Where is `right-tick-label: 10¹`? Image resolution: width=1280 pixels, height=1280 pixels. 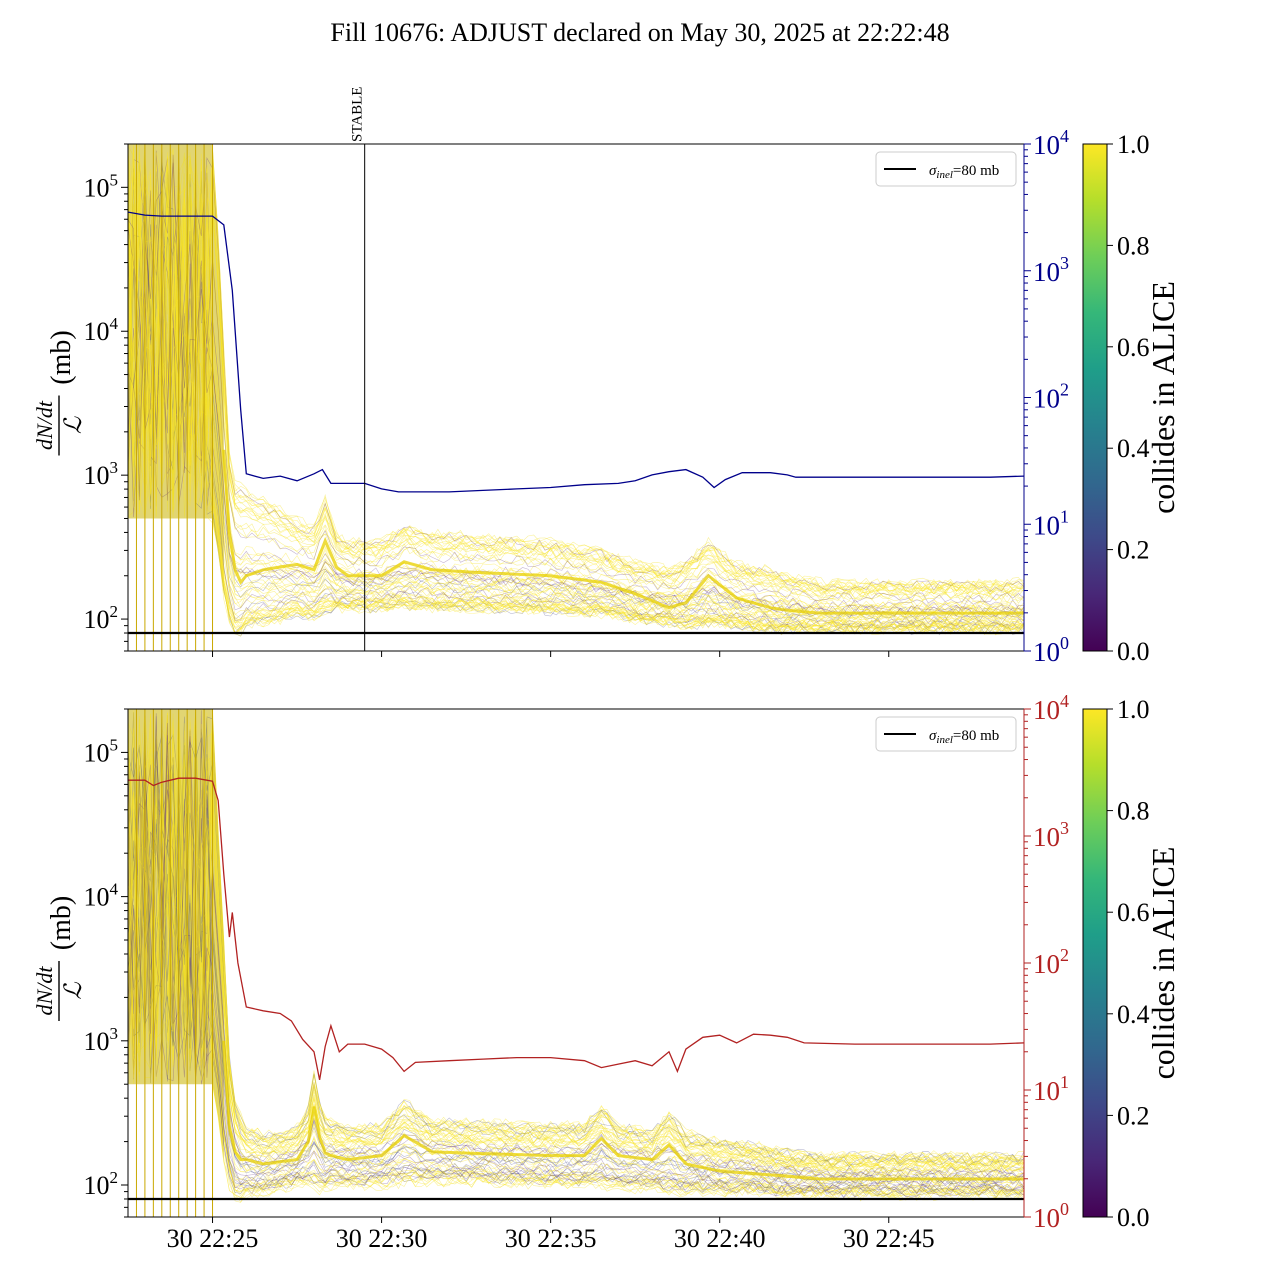
right-tick-label: 10¹ is located at coordinates (1051, 523).